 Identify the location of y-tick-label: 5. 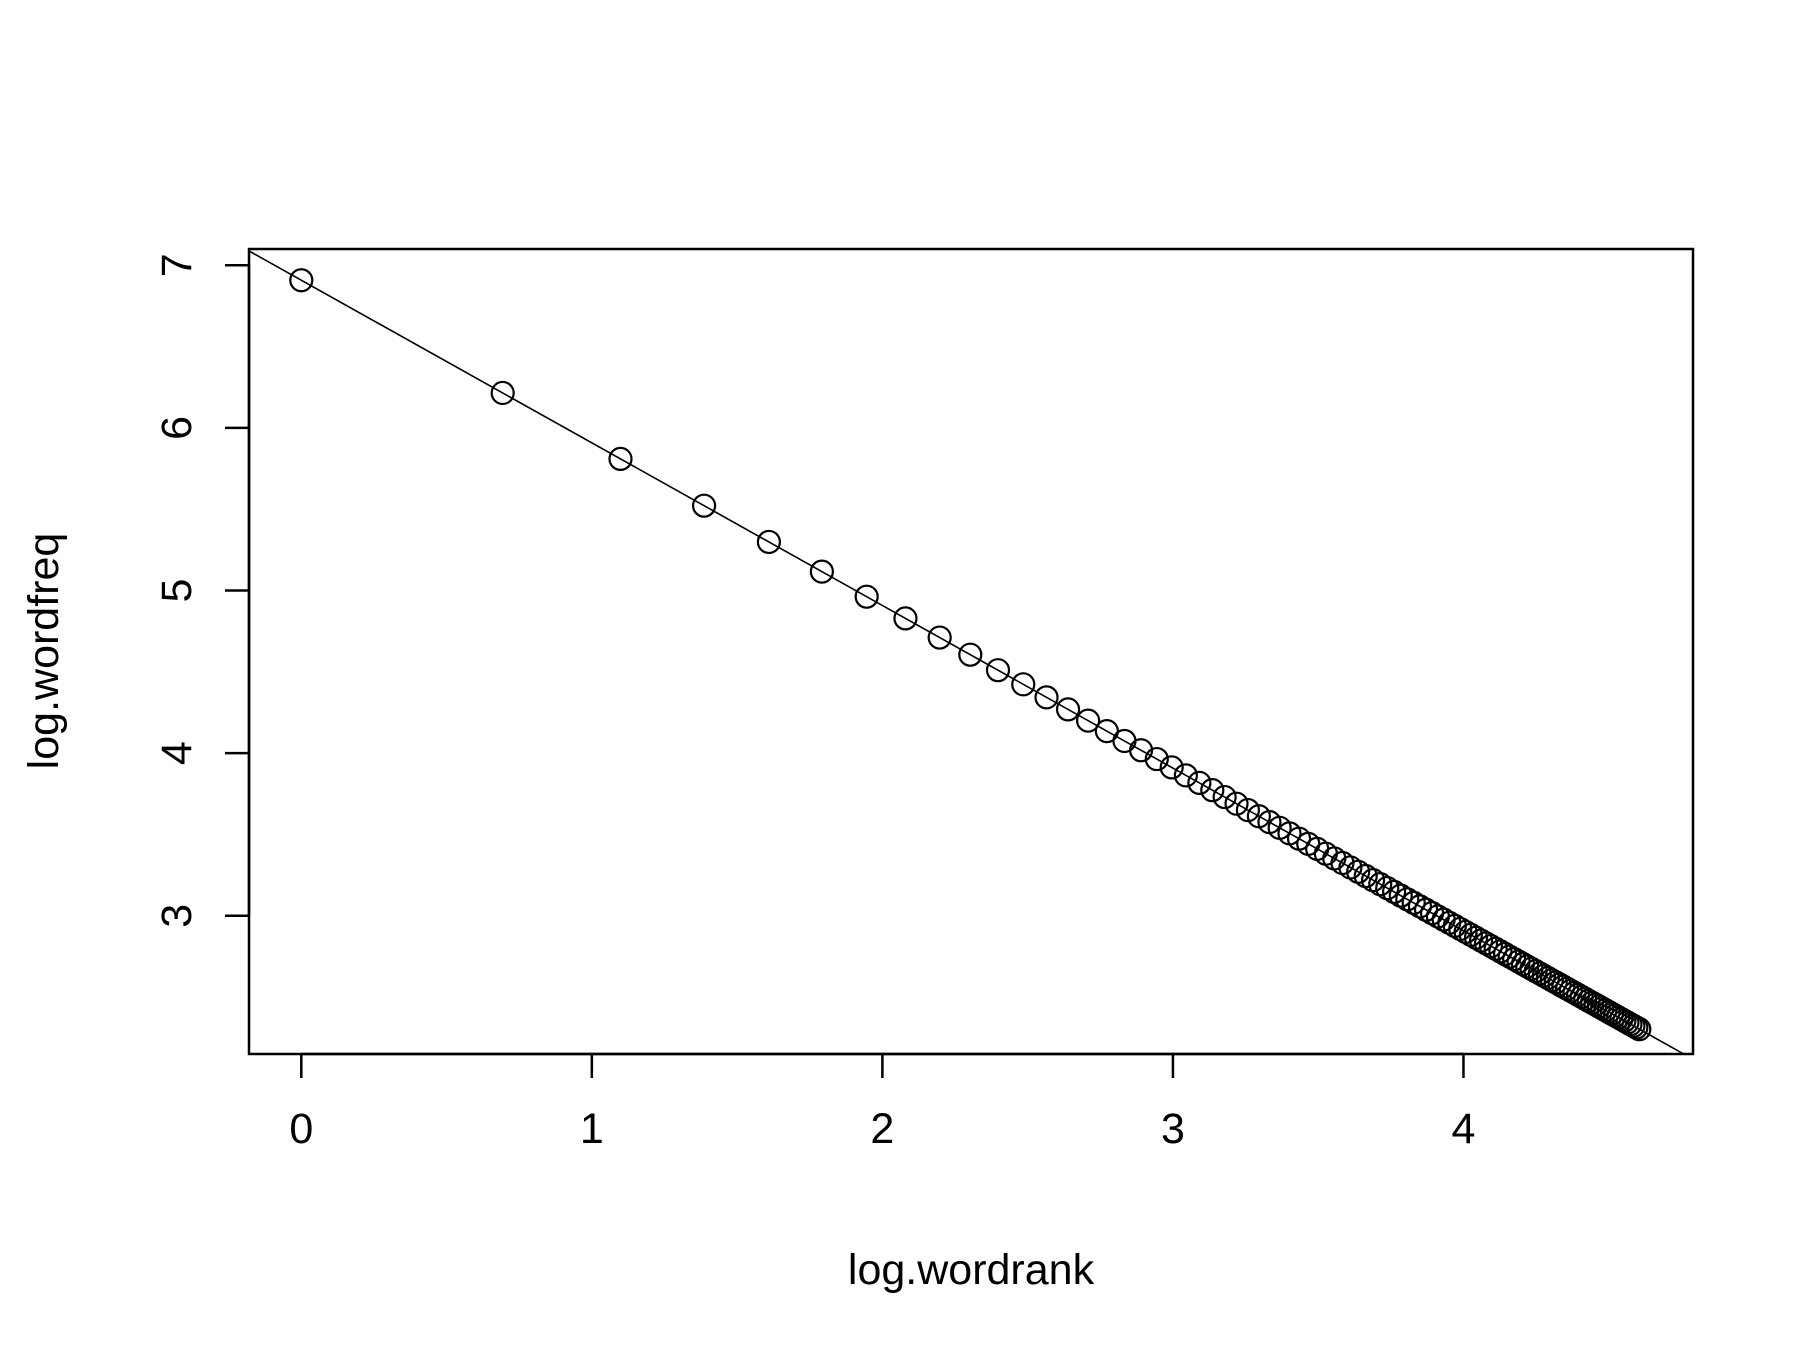
(177, 591).